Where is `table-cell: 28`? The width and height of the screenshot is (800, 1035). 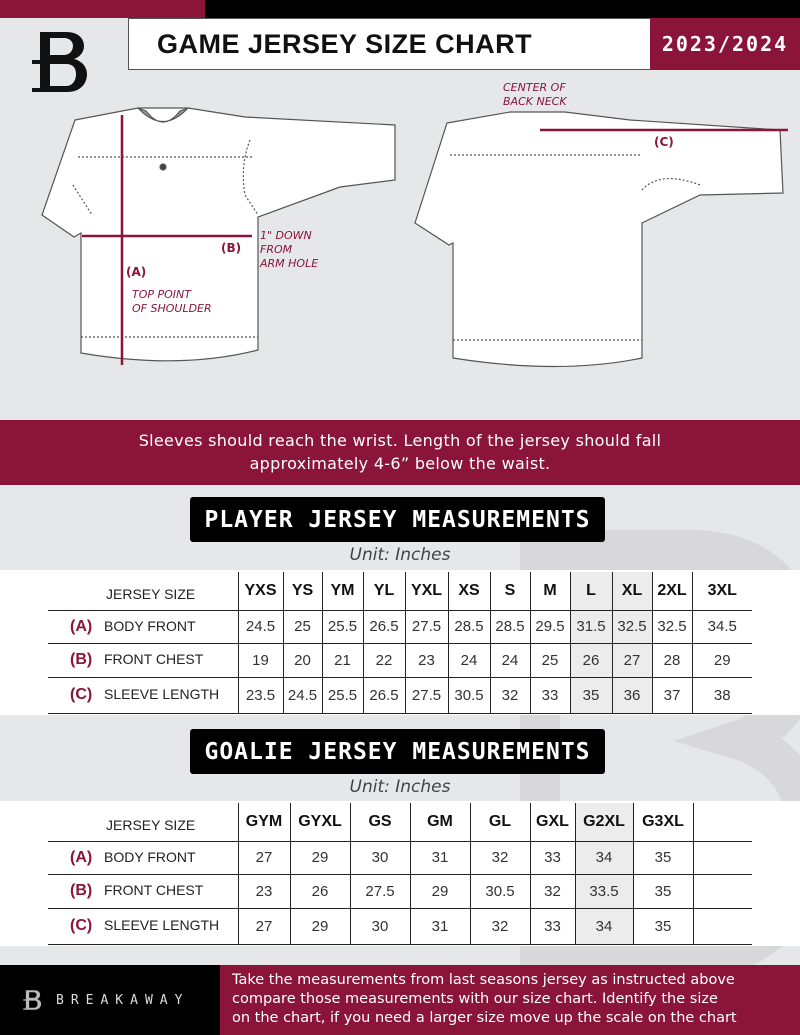 table-cell: 28 is located at coordinates (671, 660).